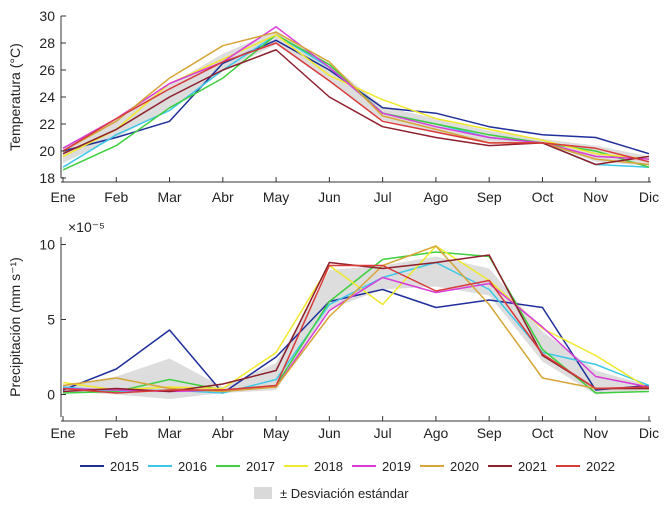 The width and height of the screenshot is (672, 512). I want to click on y-tick-label: 0, so click(51, 395).